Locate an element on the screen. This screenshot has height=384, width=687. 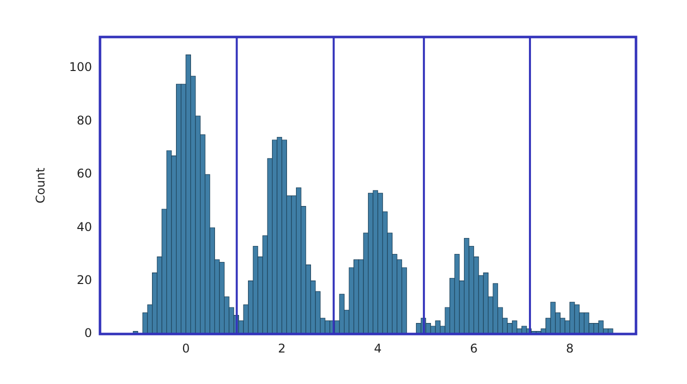
y-tick-label: 100 is located at coordinates (80, 67).